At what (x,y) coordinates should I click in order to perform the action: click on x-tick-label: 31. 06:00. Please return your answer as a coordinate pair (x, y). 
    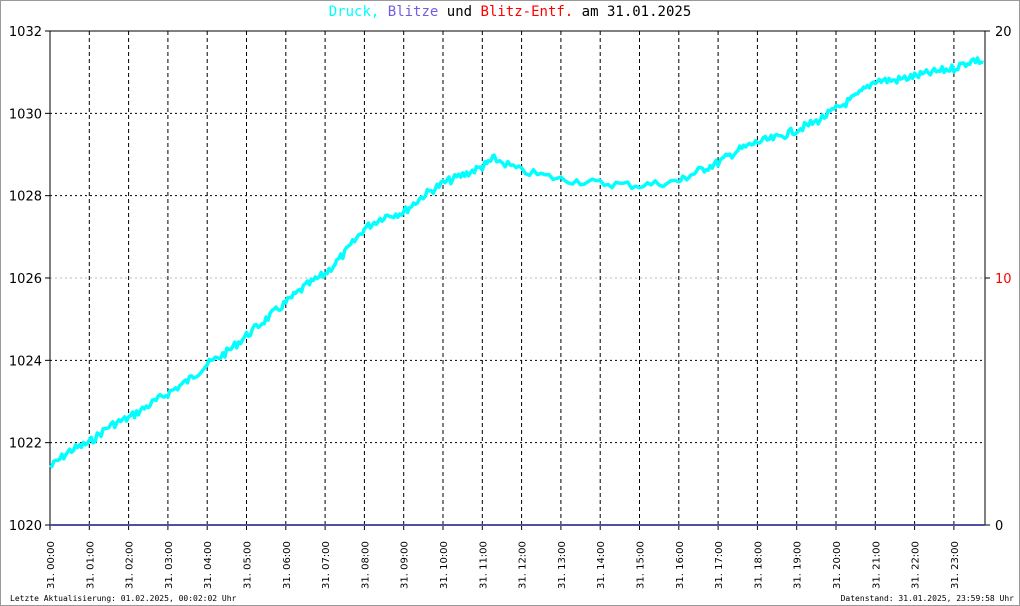
    Looking at the image, I should click on (287, 565).